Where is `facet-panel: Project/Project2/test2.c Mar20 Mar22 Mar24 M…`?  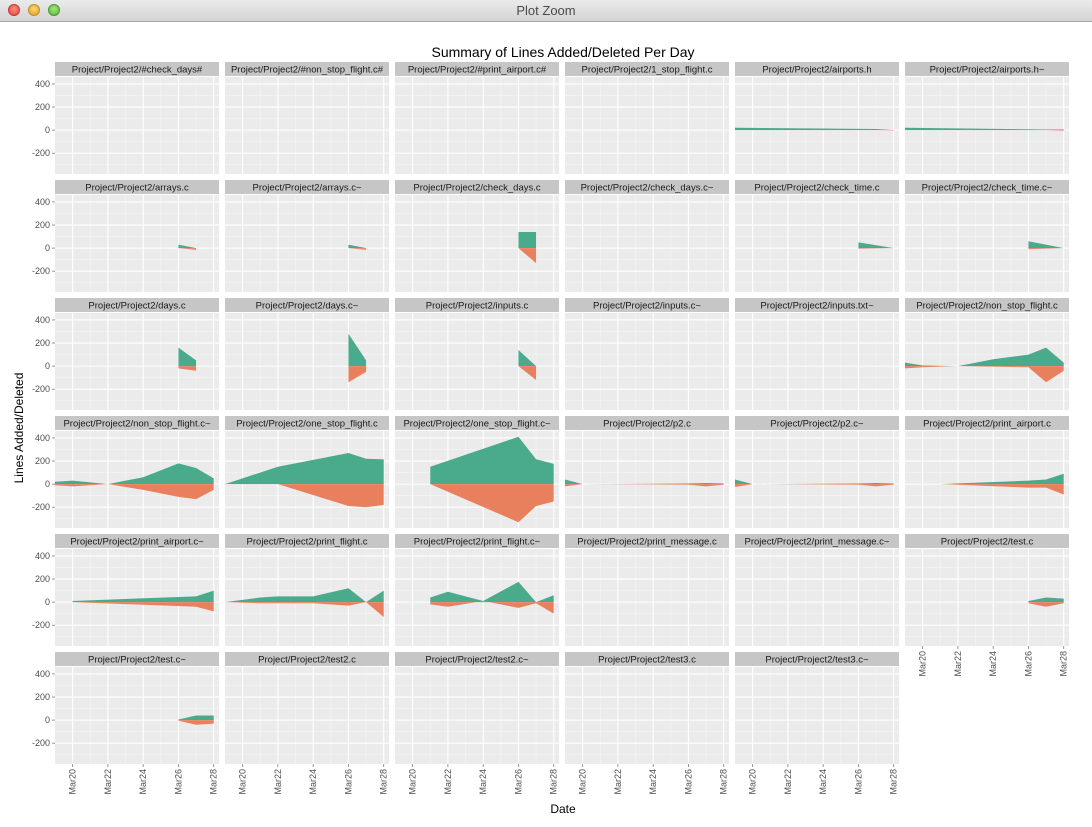
facet-panel: Project/Project2/test2.c Mar20 Mar22 Mar24 M… is located at coordinates (307, 723).